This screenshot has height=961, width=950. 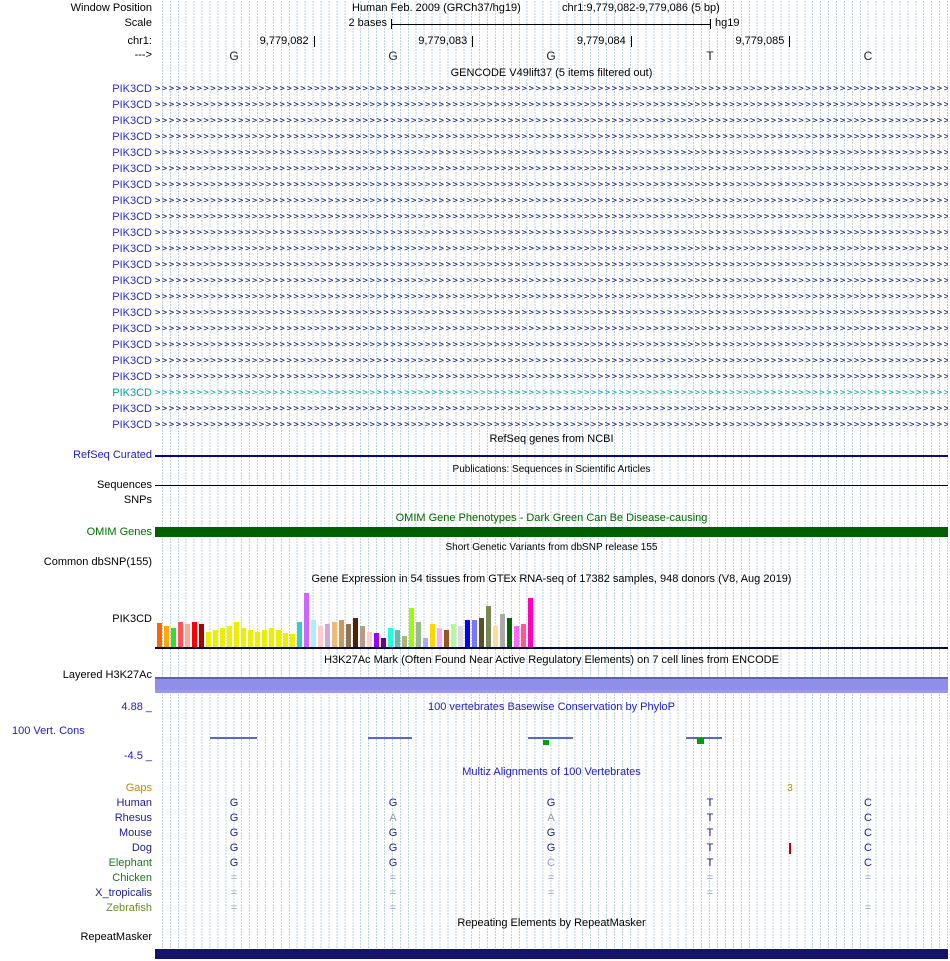 I want to click on multiz-species-label: Mouse, so click(x=135, y=833).